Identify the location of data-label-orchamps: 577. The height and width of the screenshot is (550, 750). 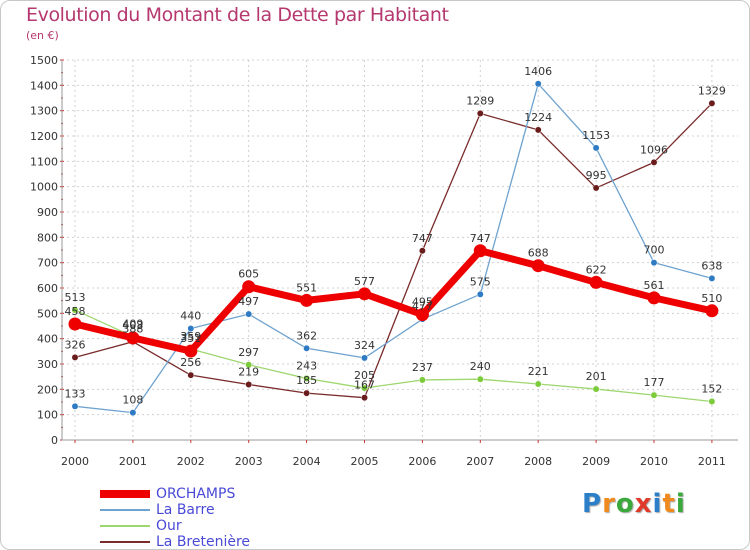
(364, 281).